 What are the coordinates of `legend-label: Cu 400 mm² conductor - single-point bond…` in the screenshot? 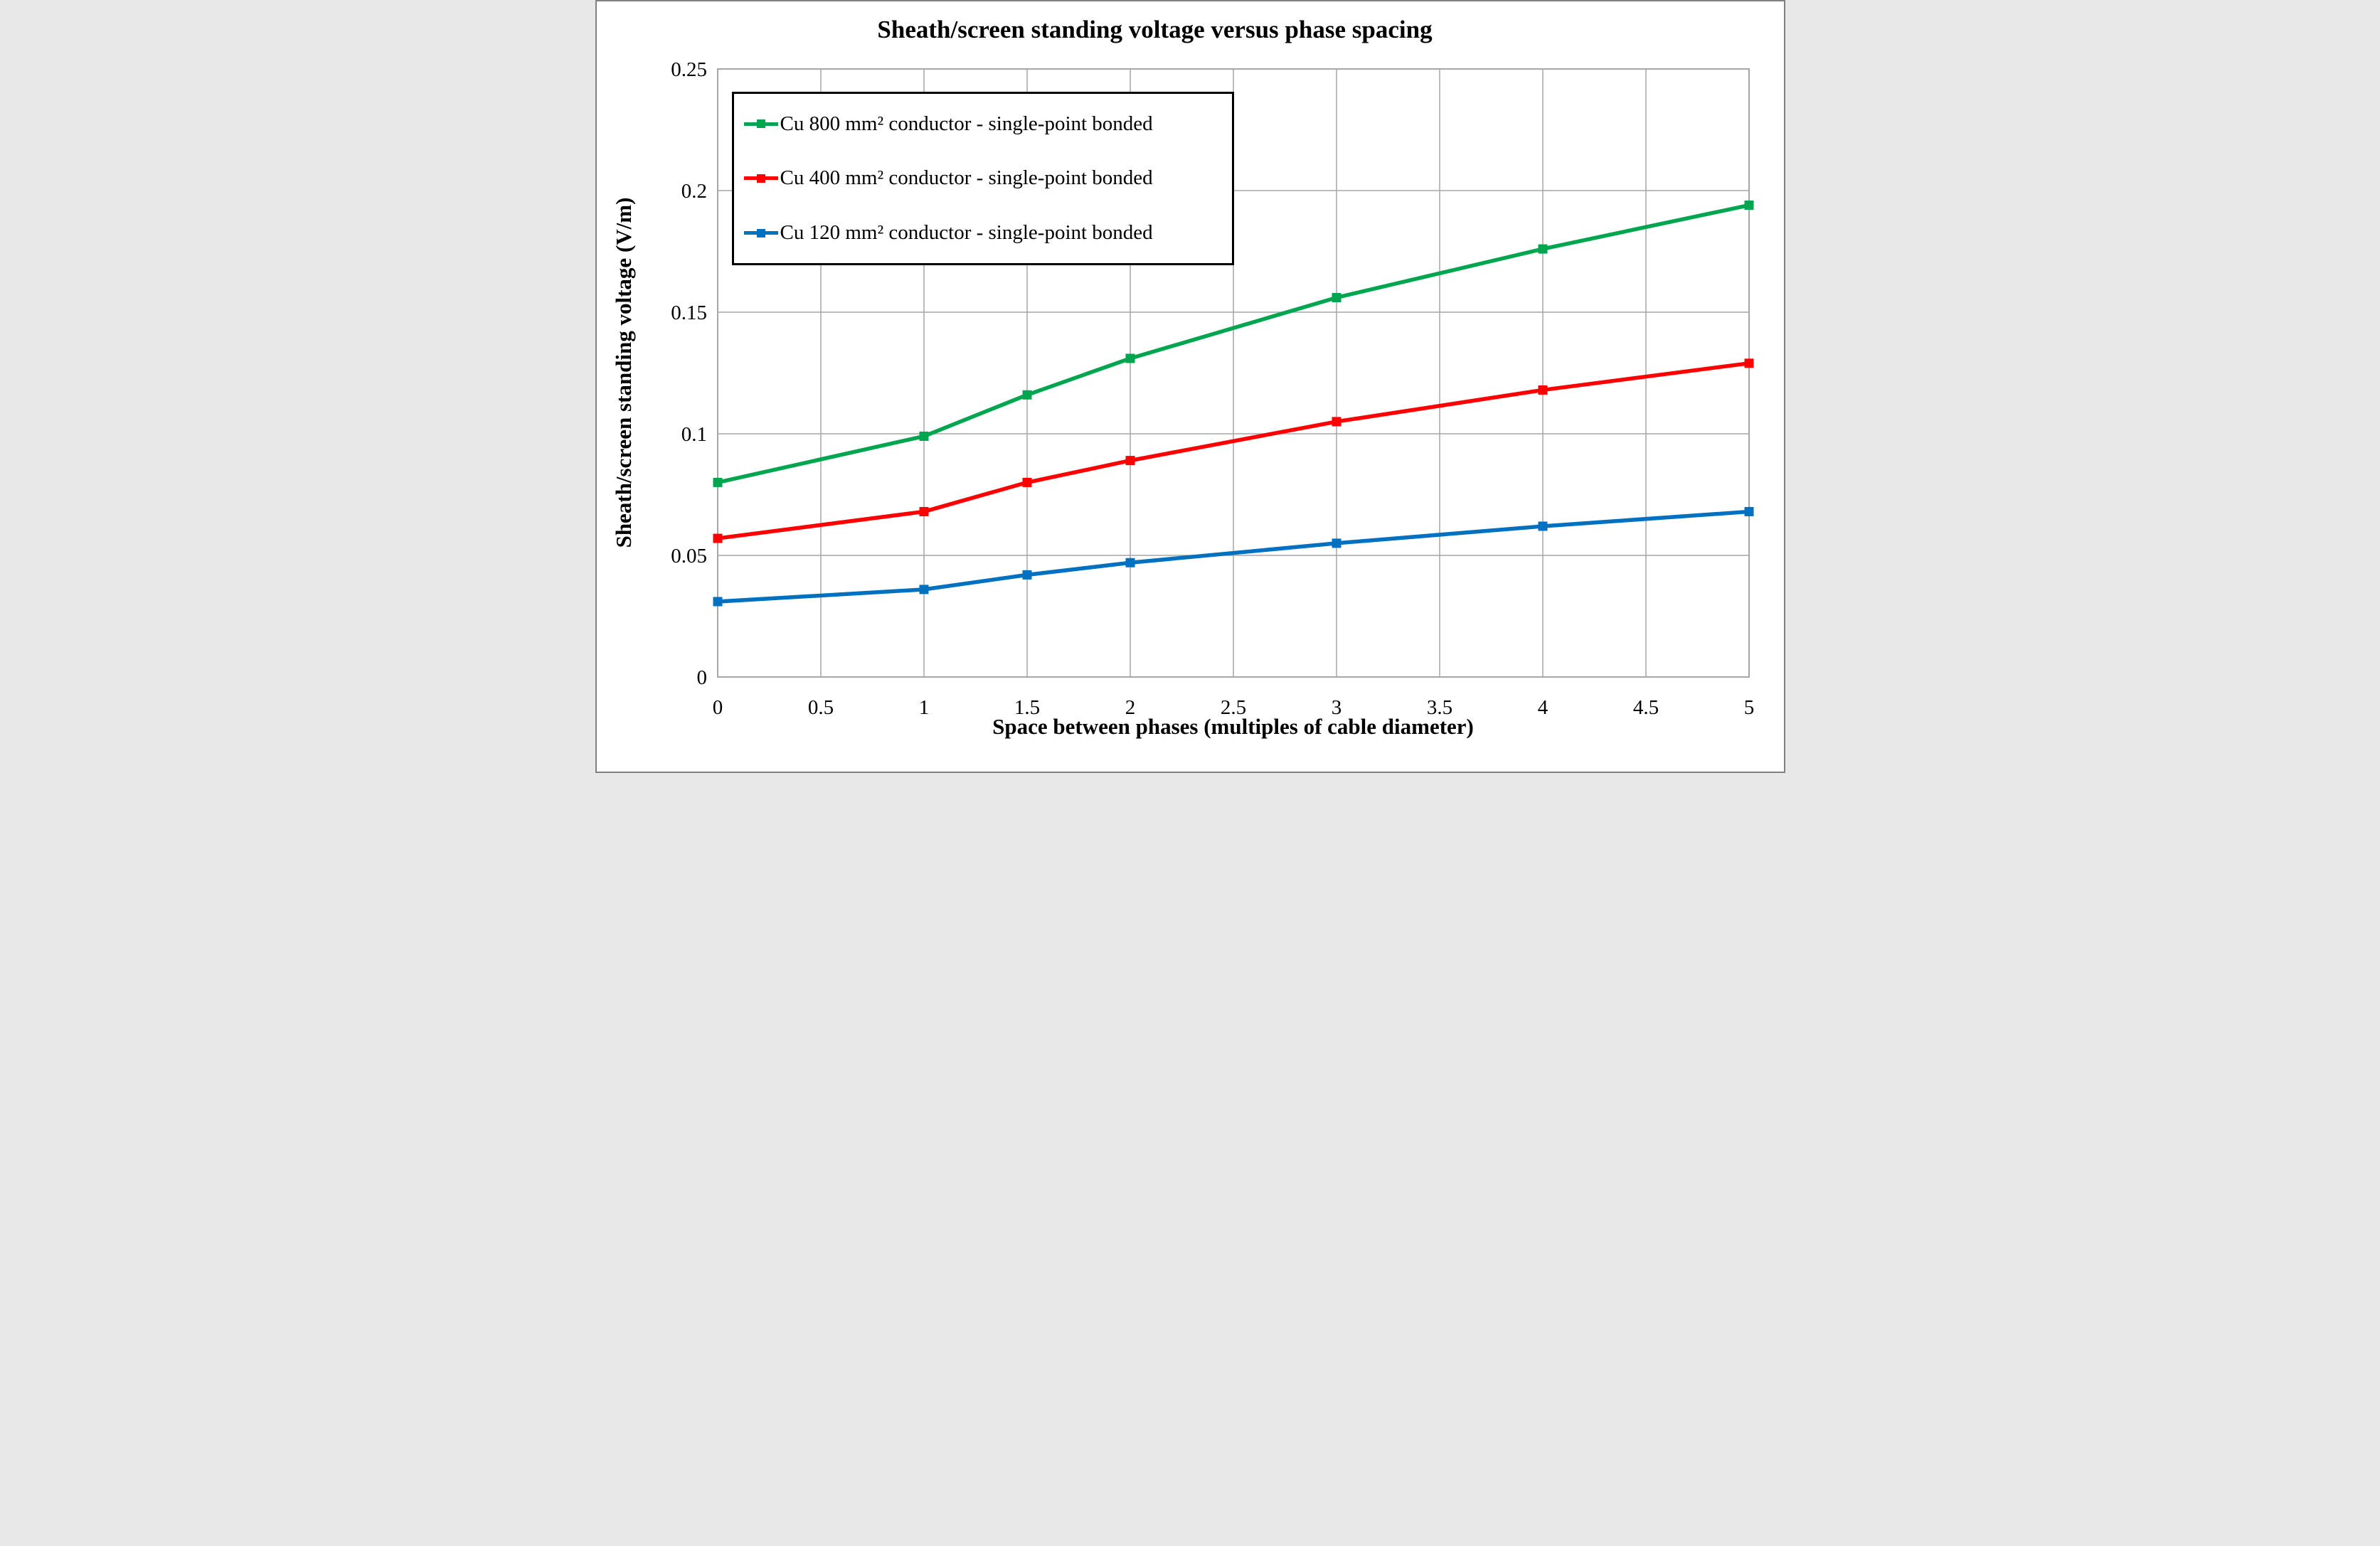 It's located at (966, 178).